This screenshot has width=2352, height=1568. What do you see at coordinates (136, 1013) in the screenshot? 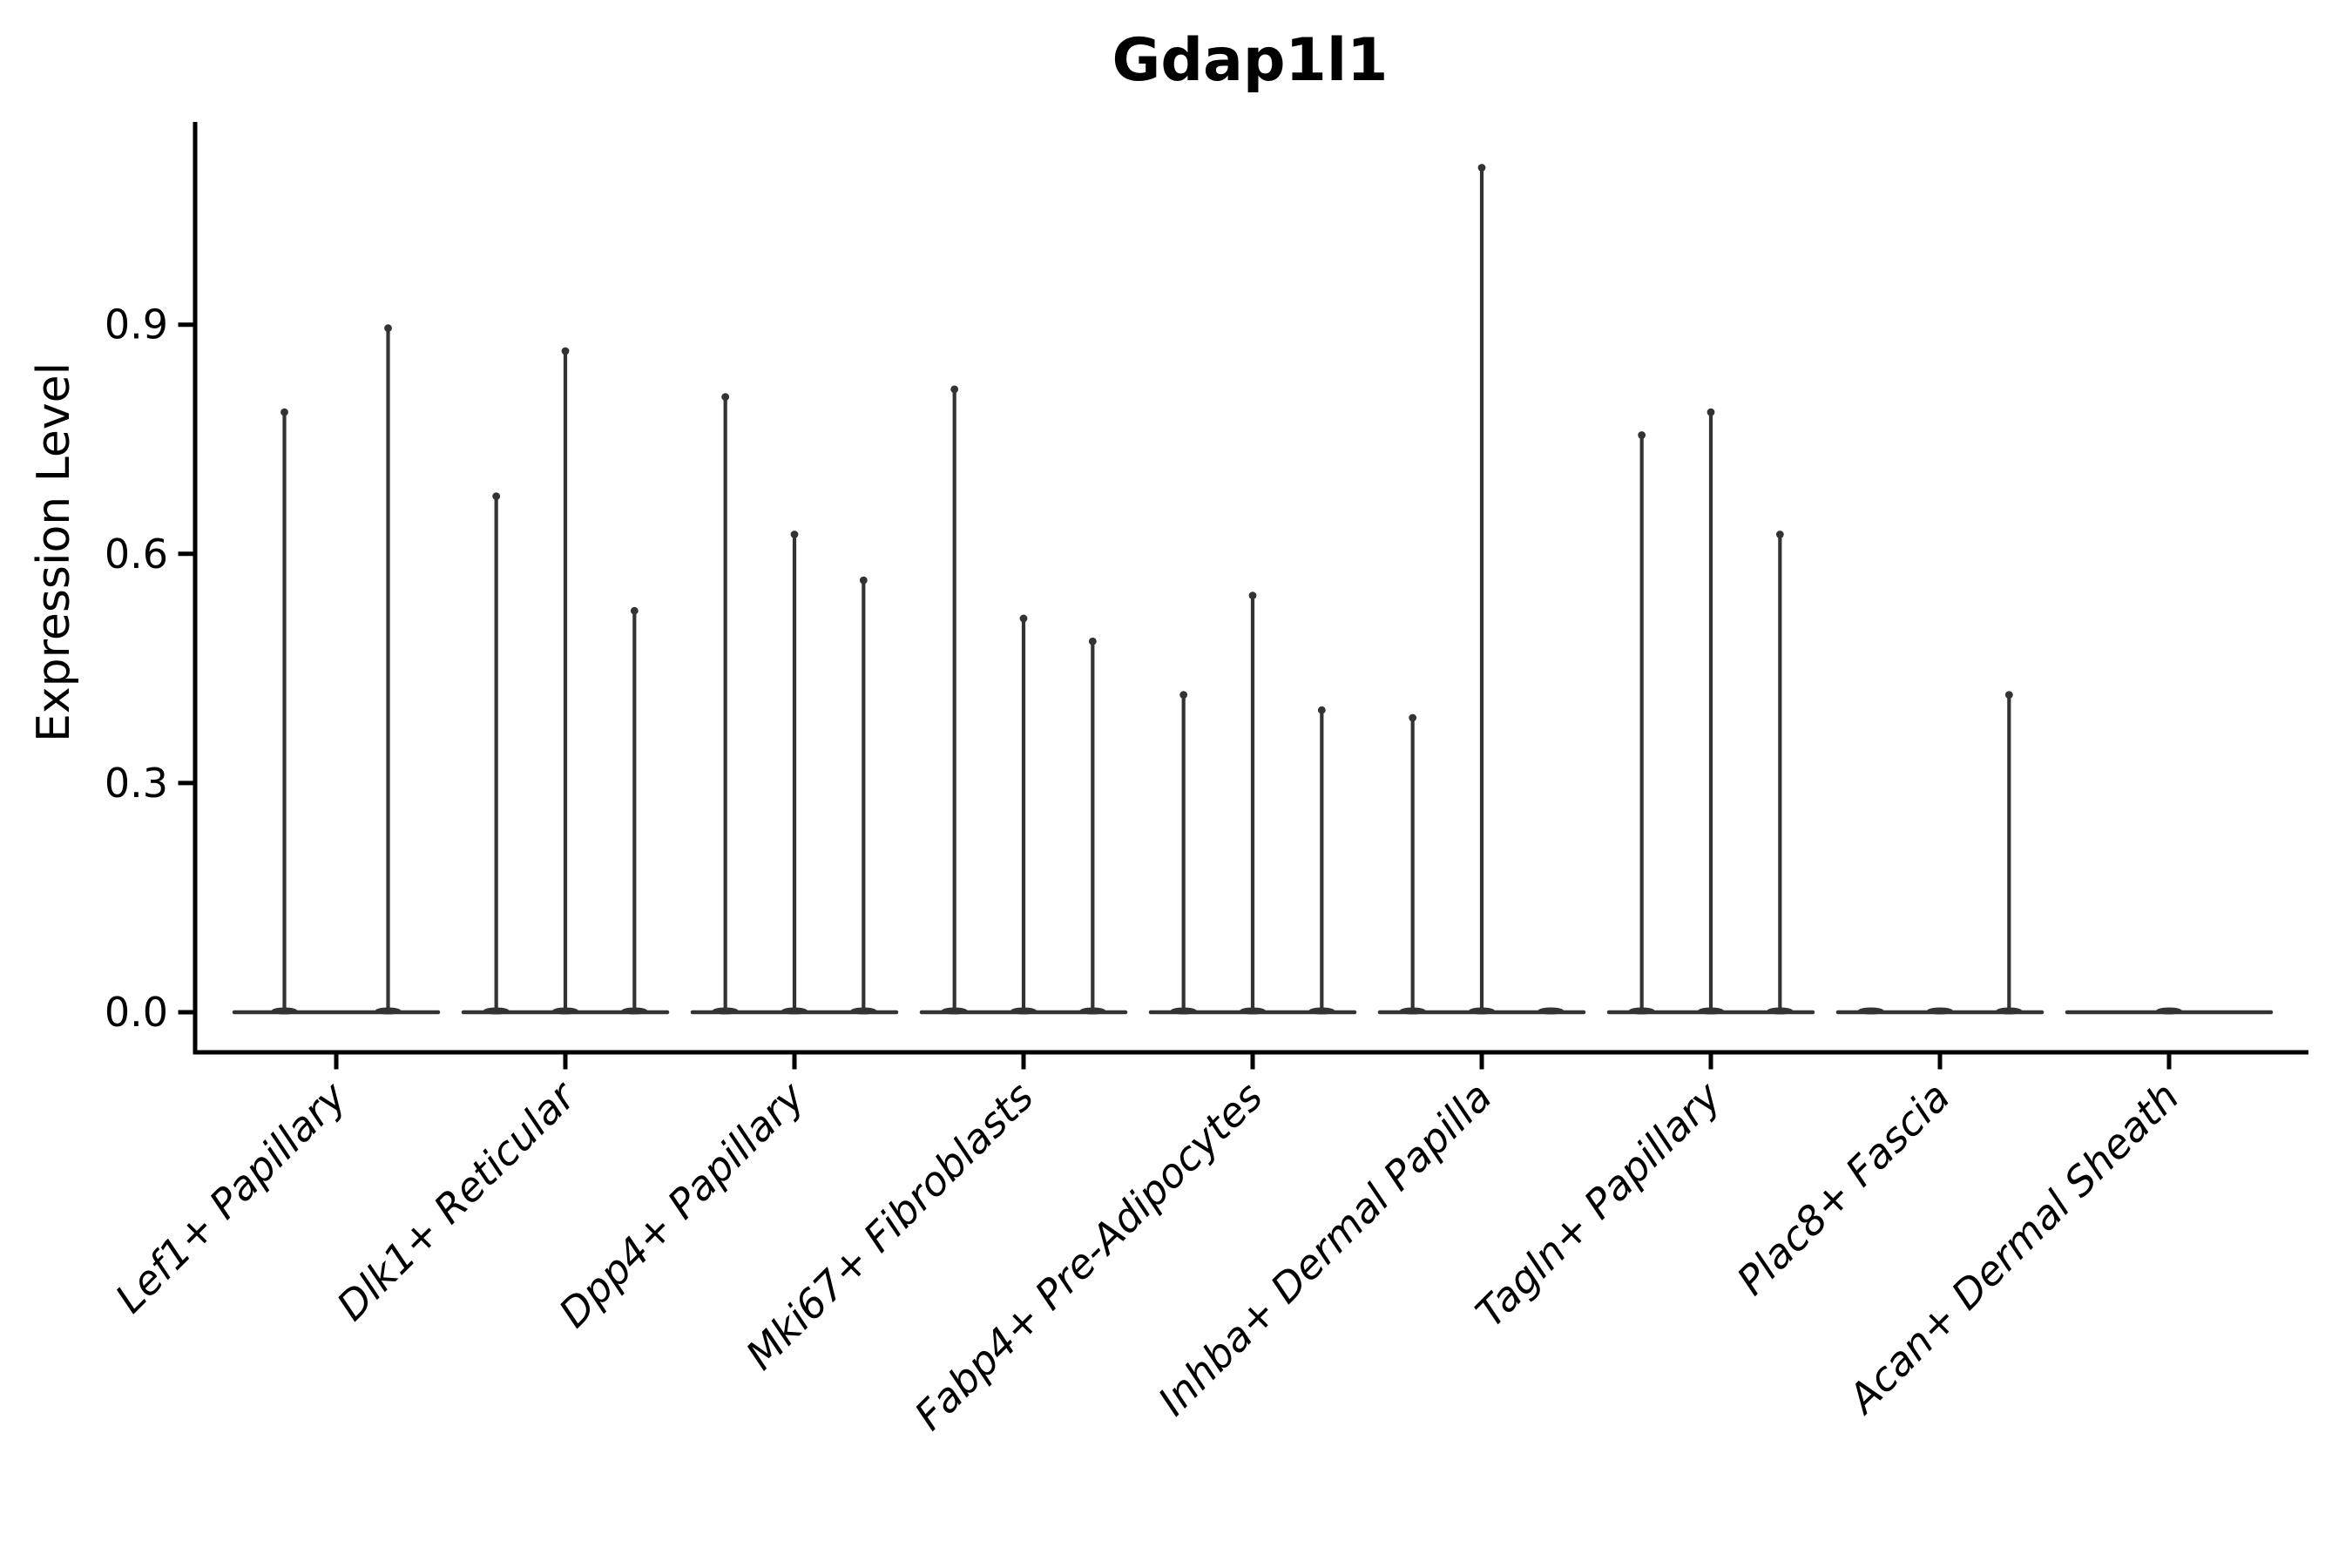
I see `y-tick-label: 0.0` at bounding box center [136, 1013].